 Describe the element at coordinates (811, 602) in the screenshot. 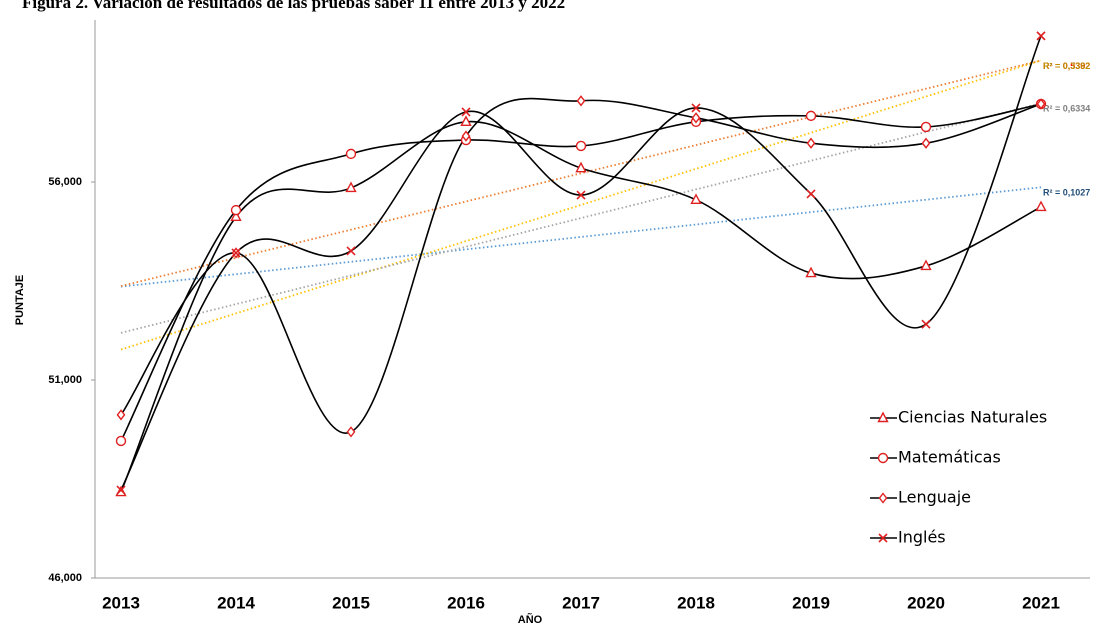

I see `x-tick-label: 2019` at that location.